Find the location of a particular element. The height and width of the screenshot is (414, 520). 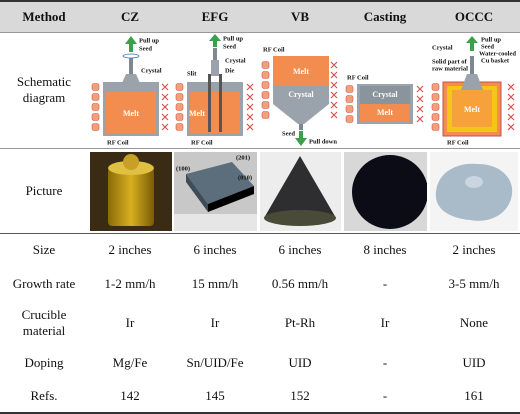

header-background is located at coordinates (260, 16).